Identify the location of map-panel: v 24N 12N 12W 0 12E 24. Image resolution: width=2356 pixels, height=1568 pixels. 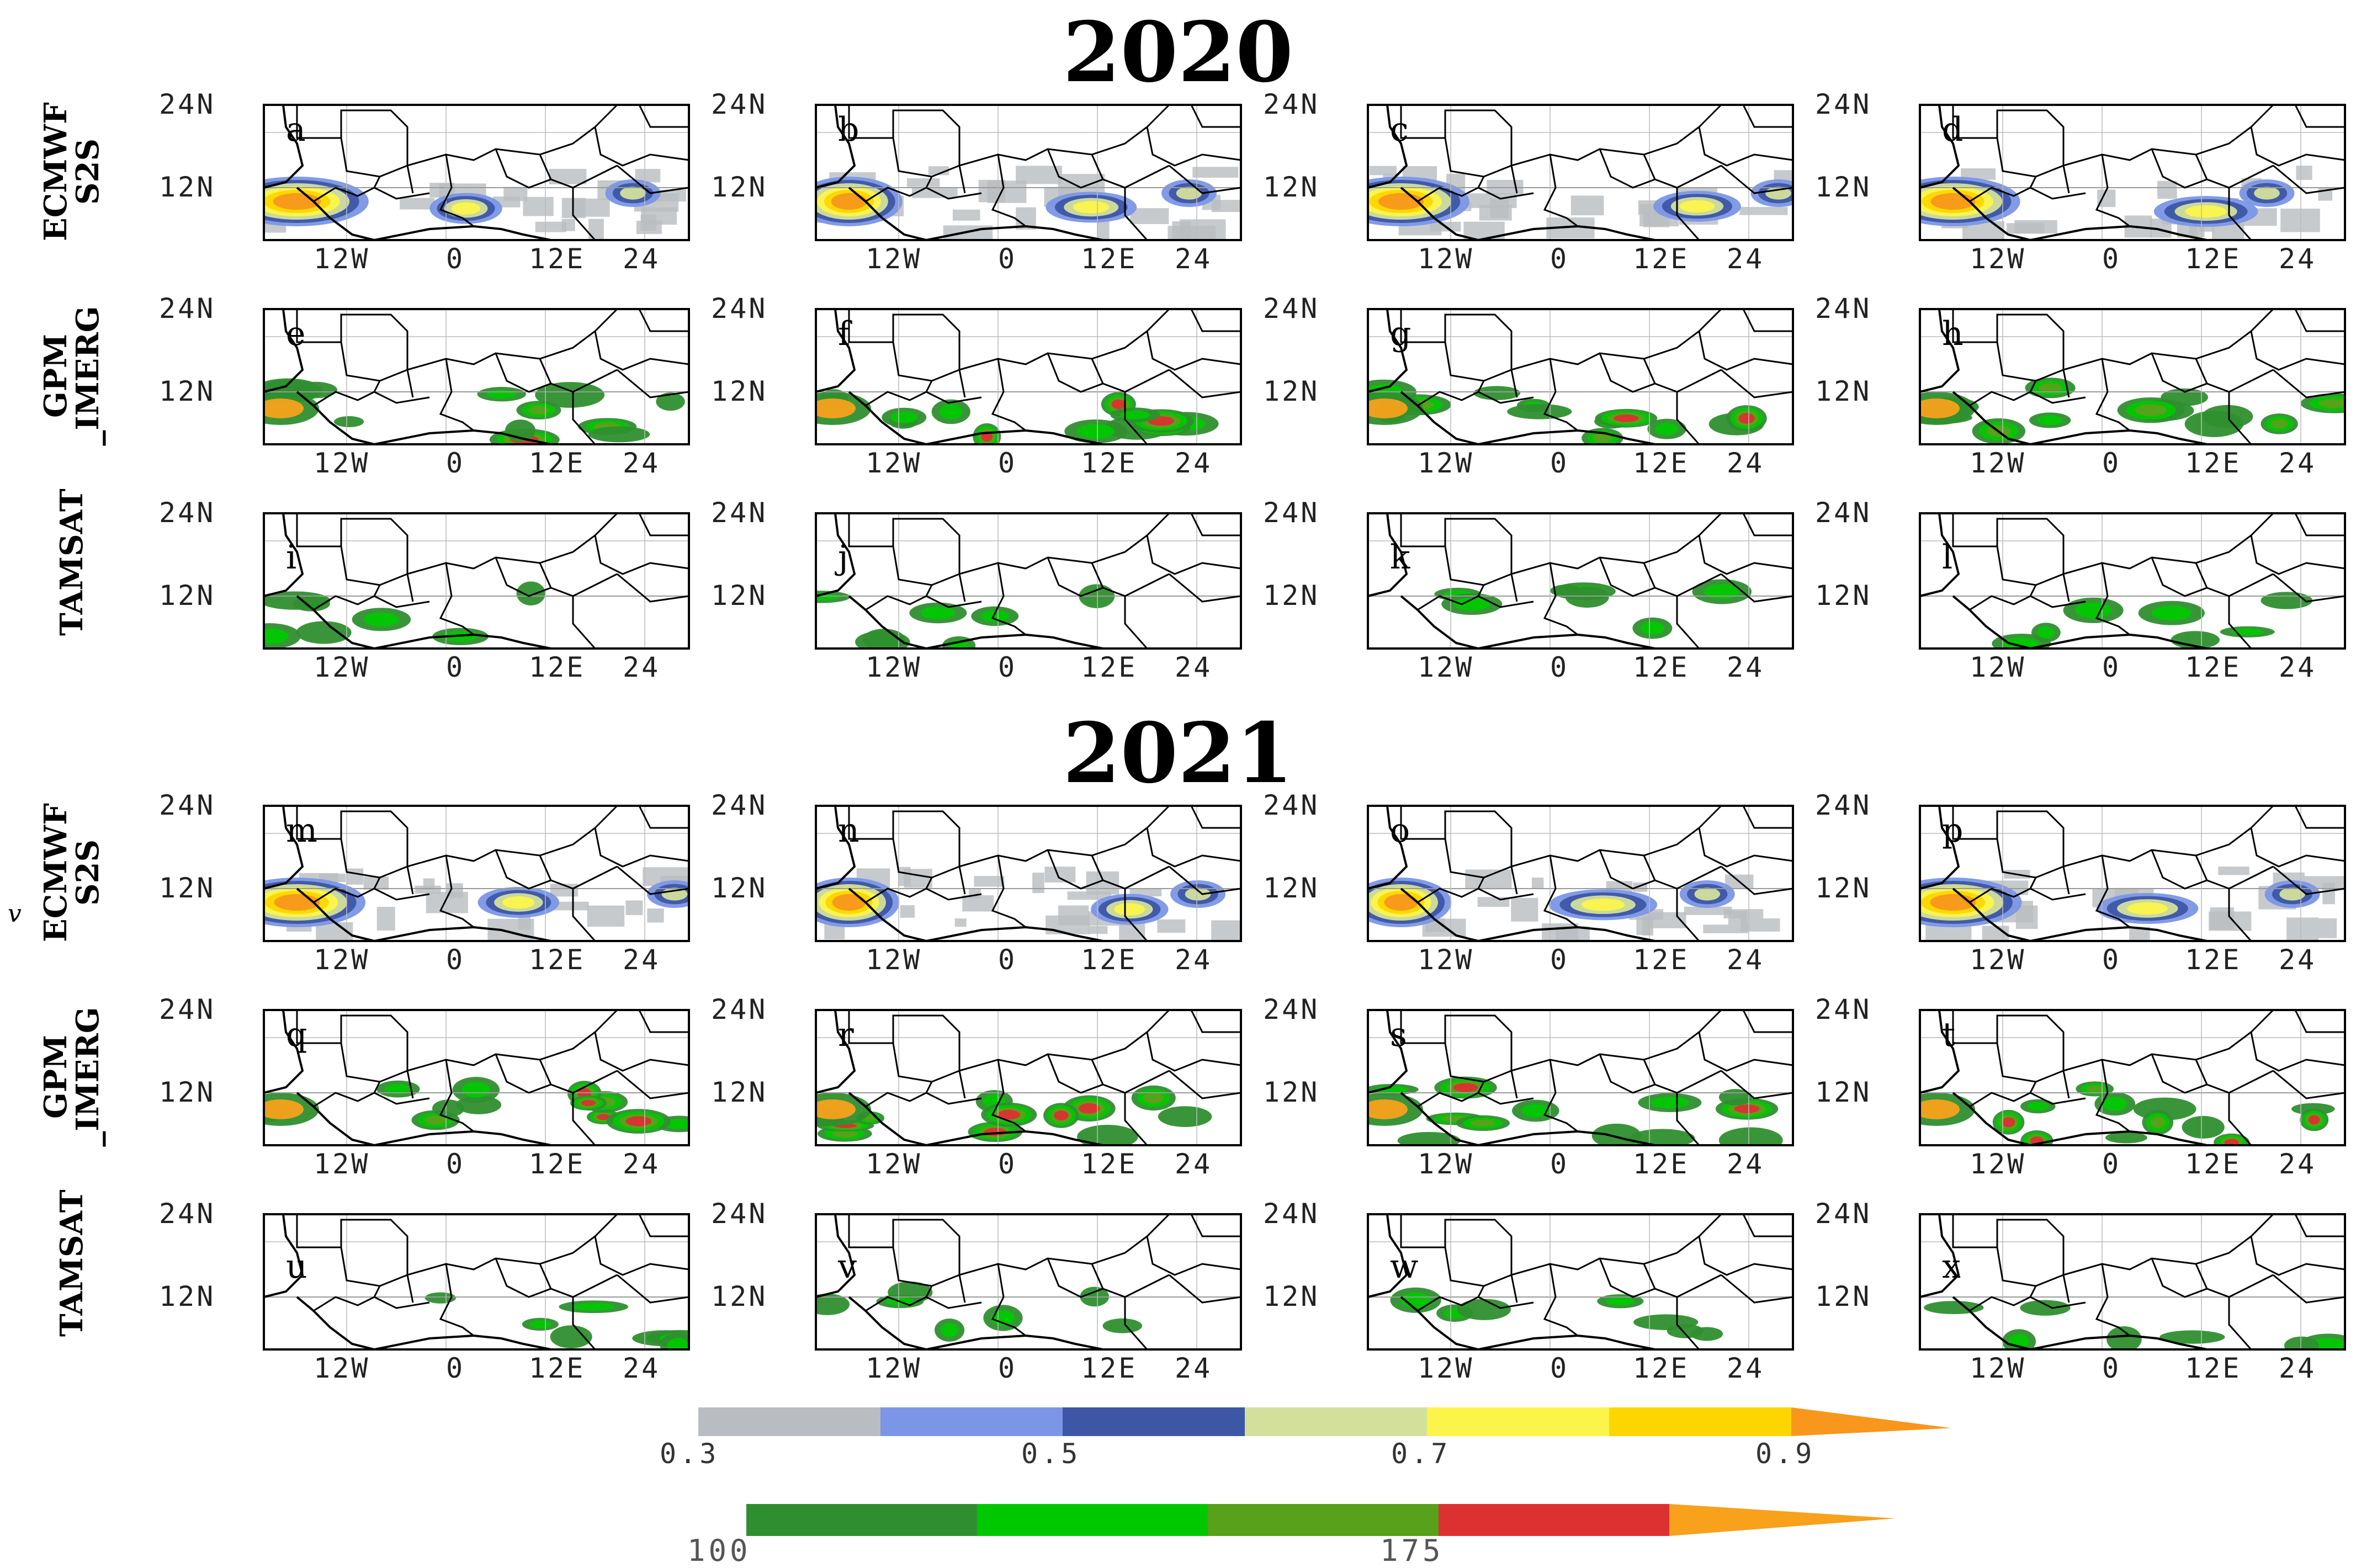
(976, 1291).